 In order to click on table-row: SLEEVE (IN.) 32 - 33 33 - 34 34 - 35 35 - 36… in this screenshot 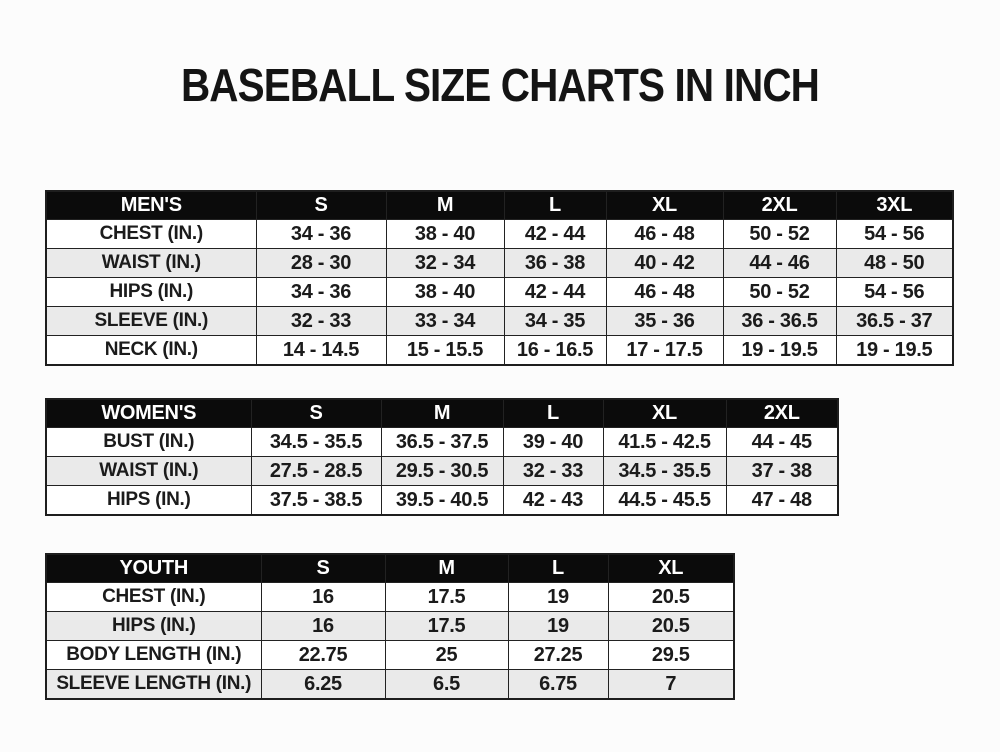, I will do `click(499, 321)`.